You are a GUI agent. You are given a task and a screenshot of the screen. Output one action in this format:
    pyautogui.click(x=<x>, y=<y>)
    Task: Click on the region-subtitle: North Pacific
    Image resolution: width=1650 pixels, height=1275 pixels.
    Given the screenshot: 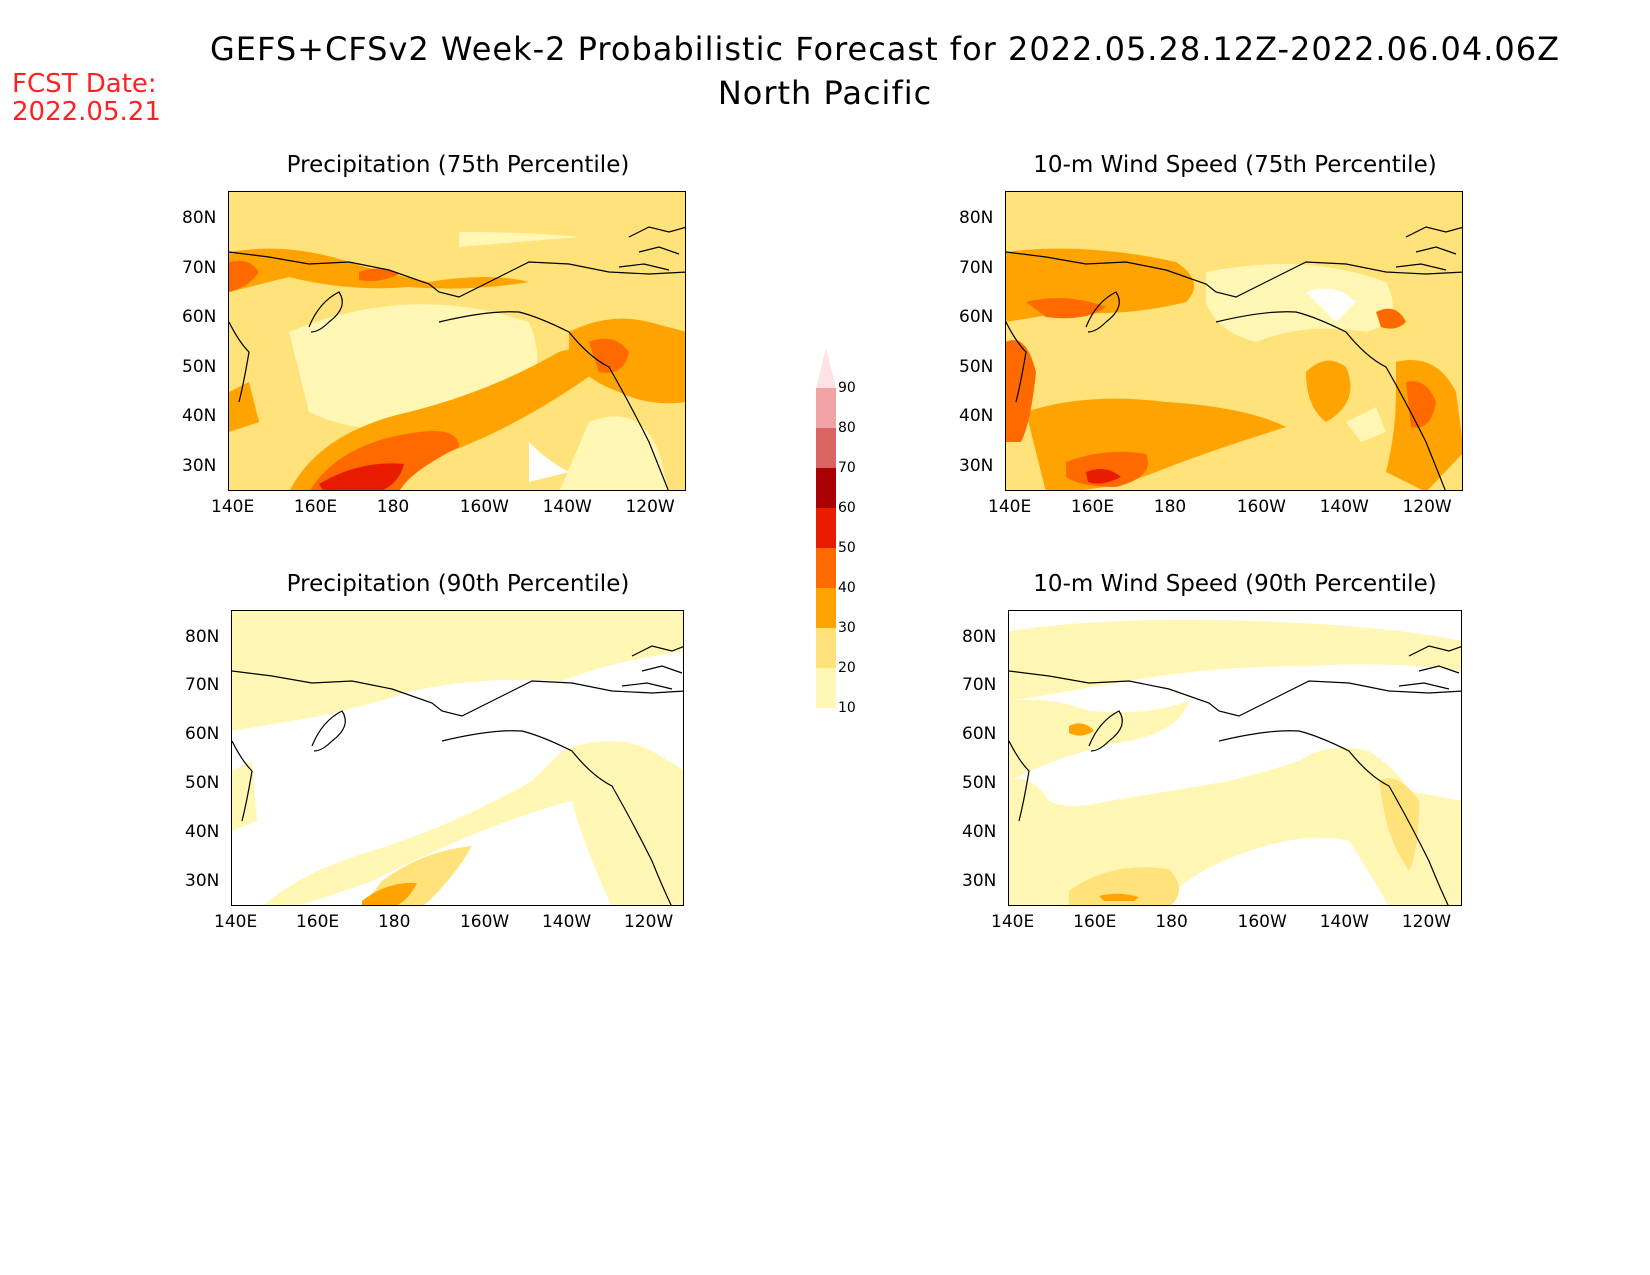 What is the action you would take?
    pyautogui.click(x=825, y=93)
    